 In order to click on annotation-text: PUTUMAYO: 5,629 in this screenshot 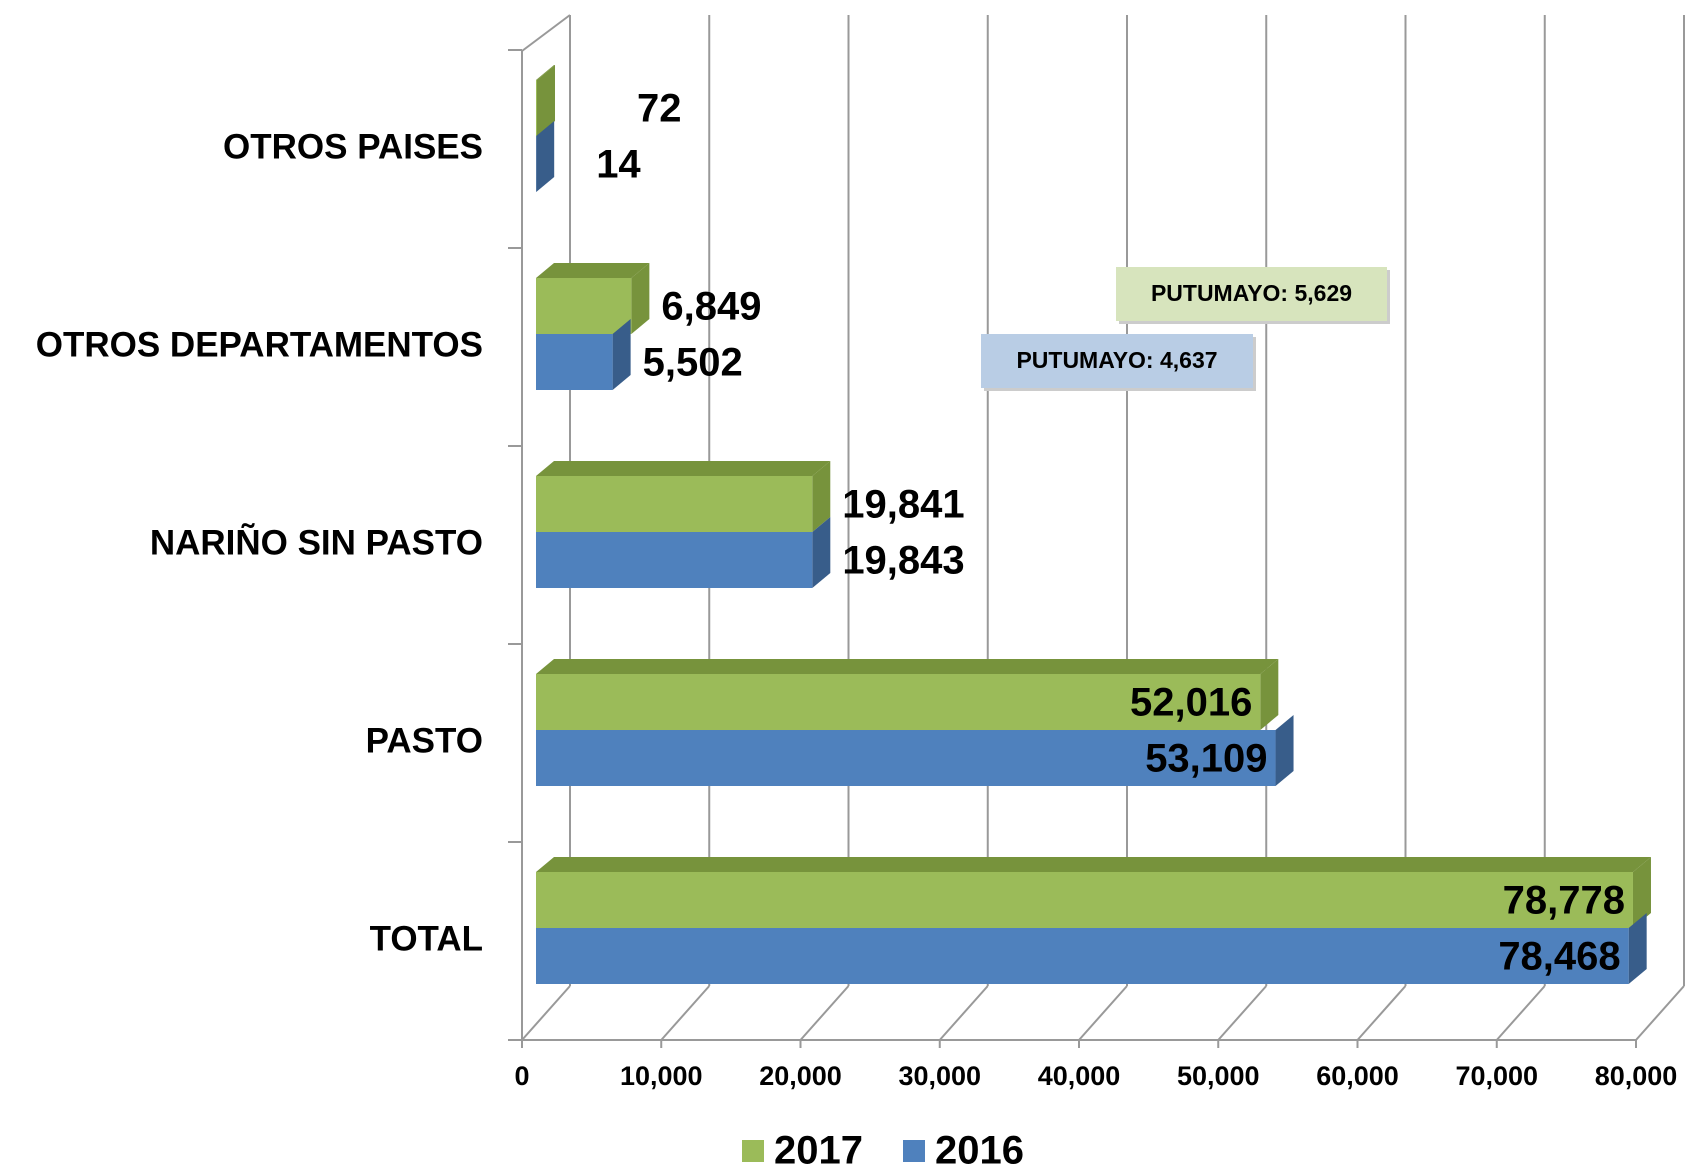, I will do `click(1251, 293)`.